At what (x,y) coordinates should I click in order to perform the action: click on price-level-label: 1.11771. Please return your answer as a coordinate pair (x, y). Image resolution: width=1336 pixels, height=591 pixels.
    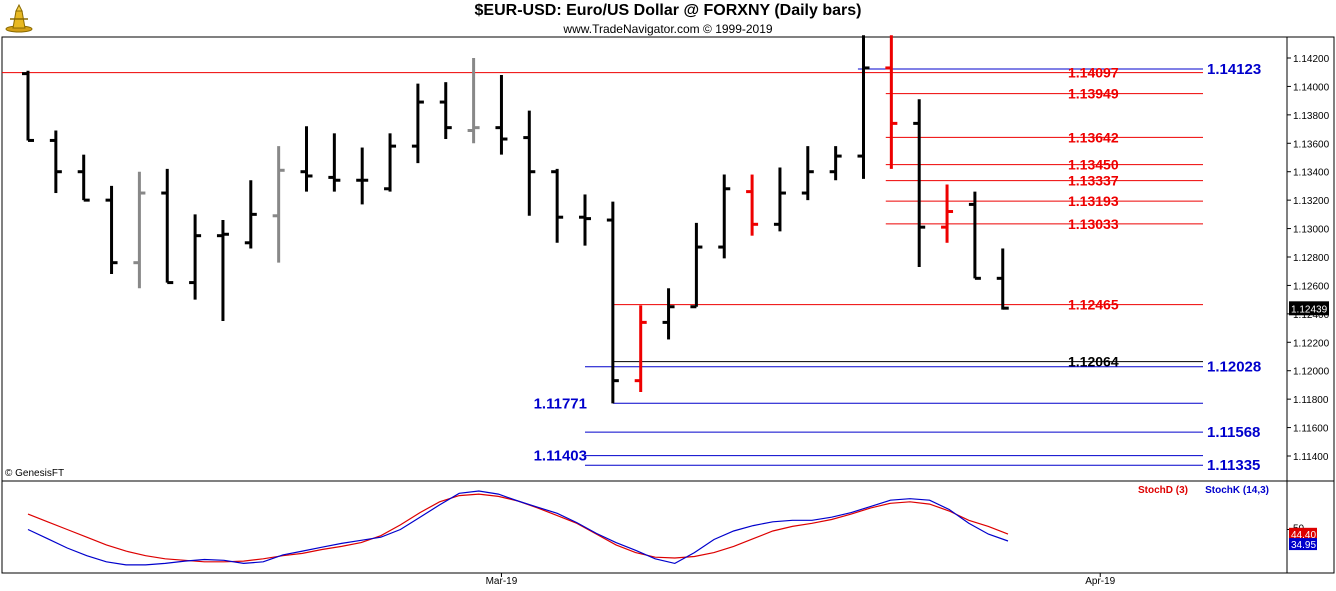
    Looking at the image, I should click on (560, 403).